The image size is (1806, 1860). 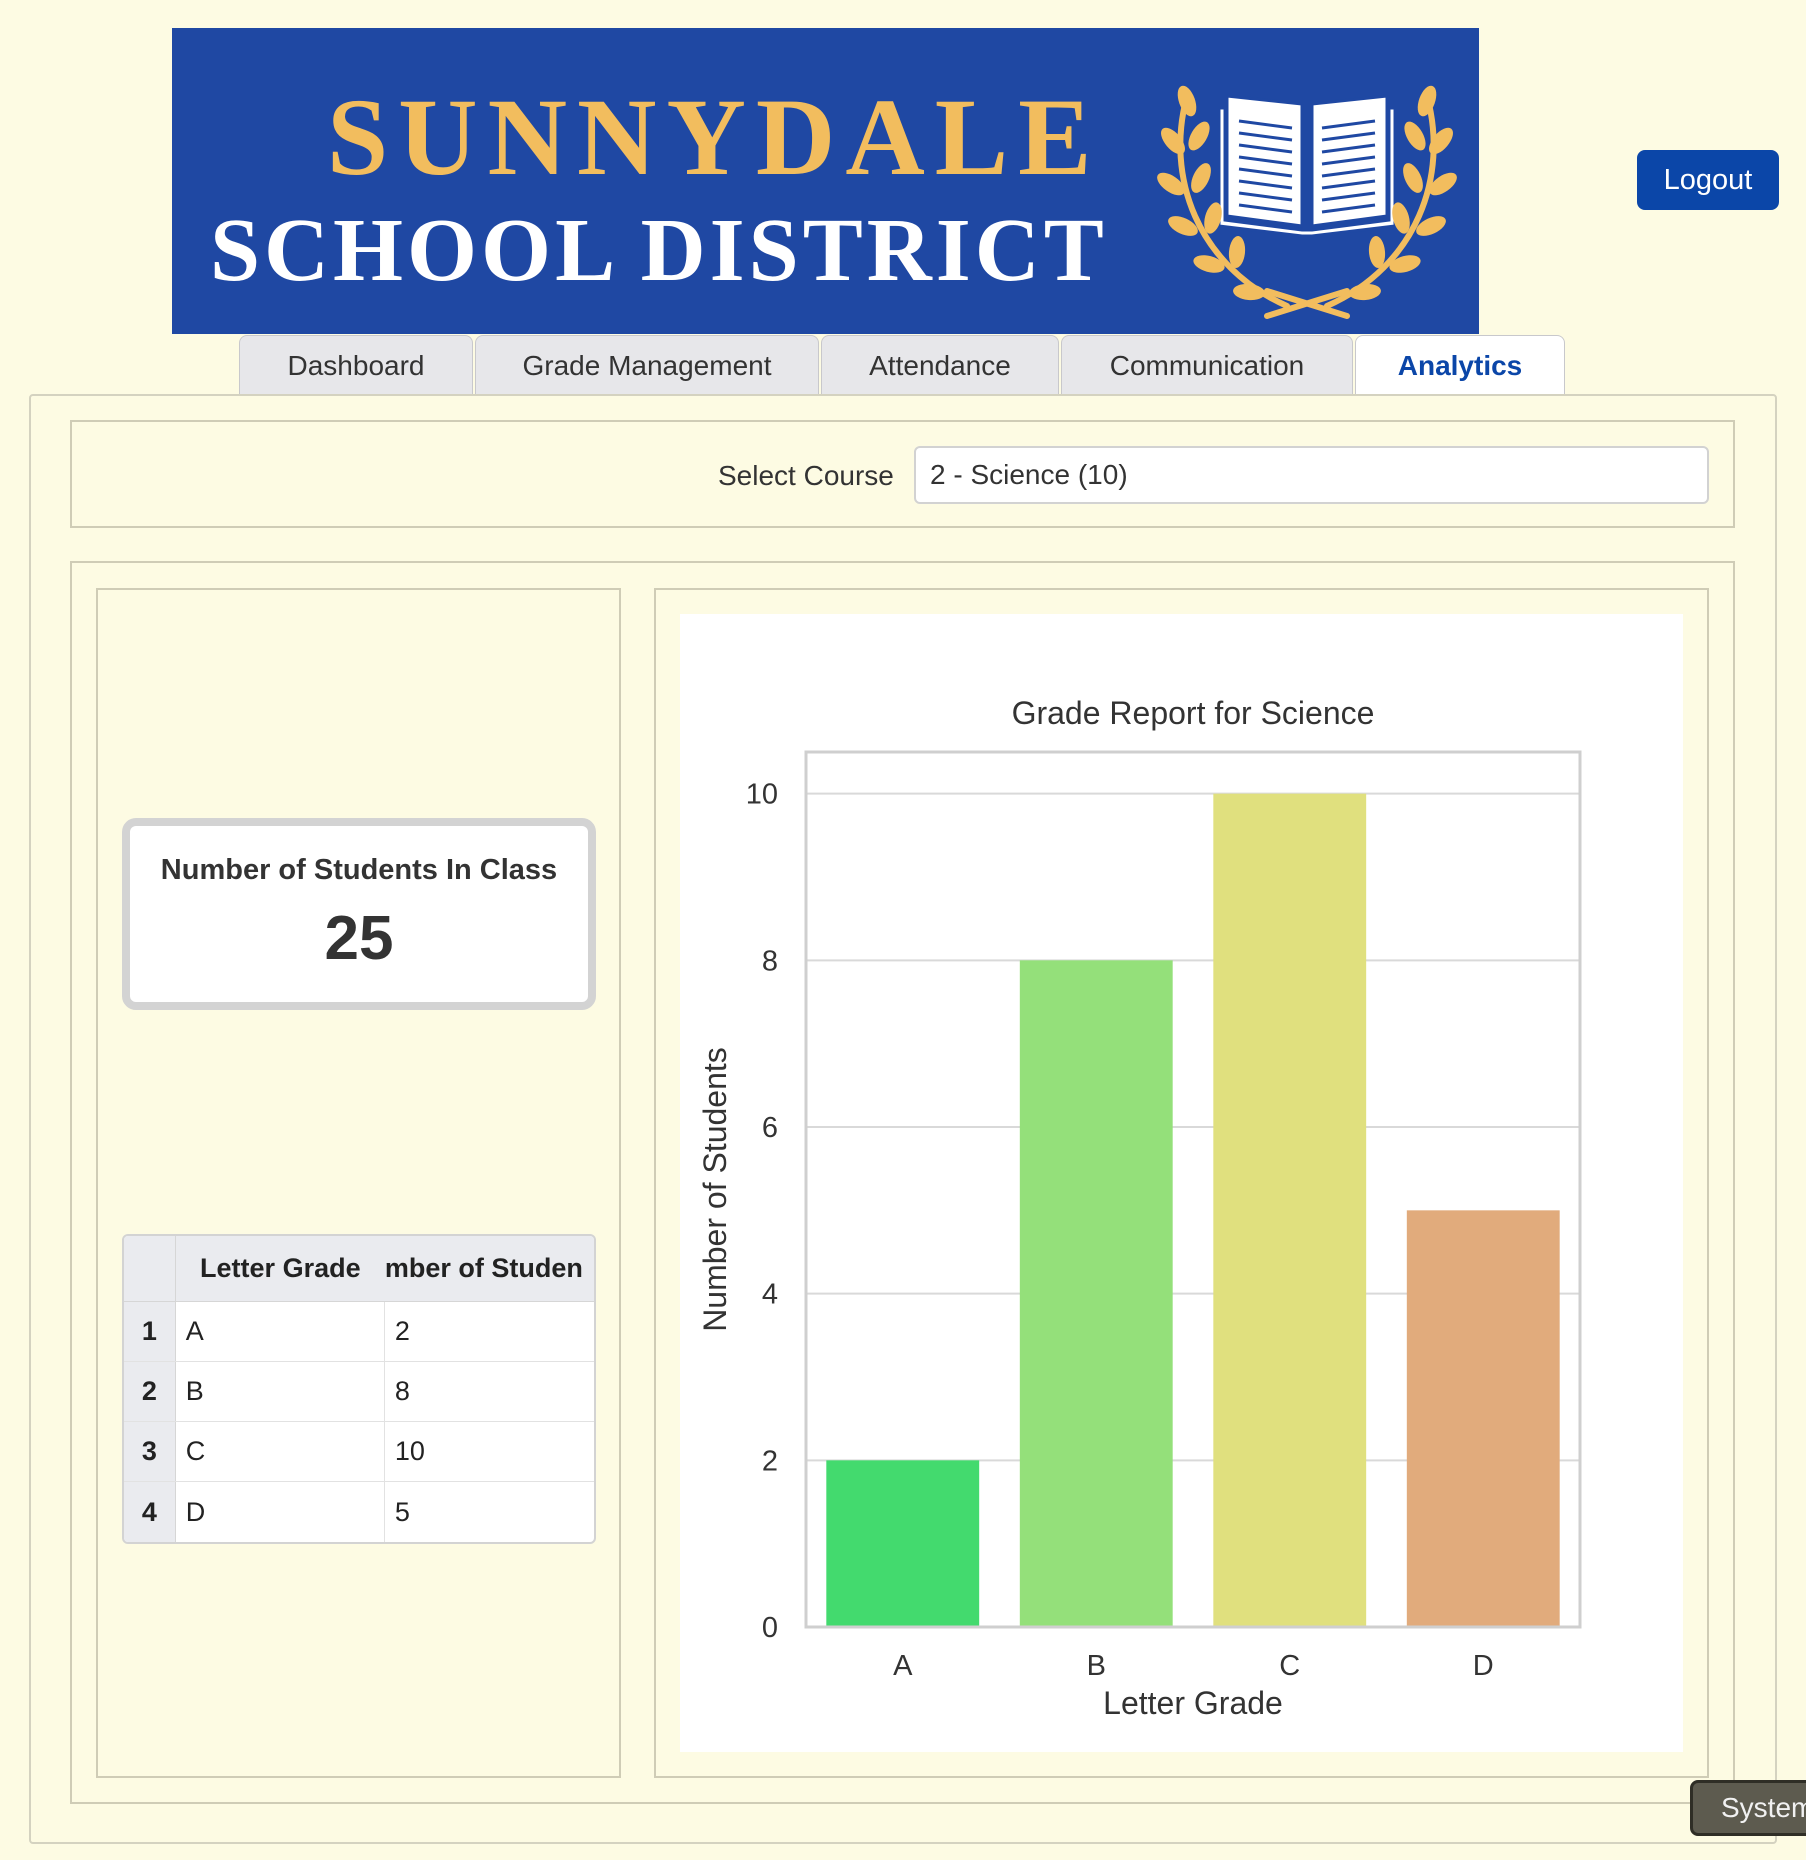 What do you see at coordinates (1307, 202) in the screenshot?
I see `book-laurel-icon` at bounding box center [1307, 202].